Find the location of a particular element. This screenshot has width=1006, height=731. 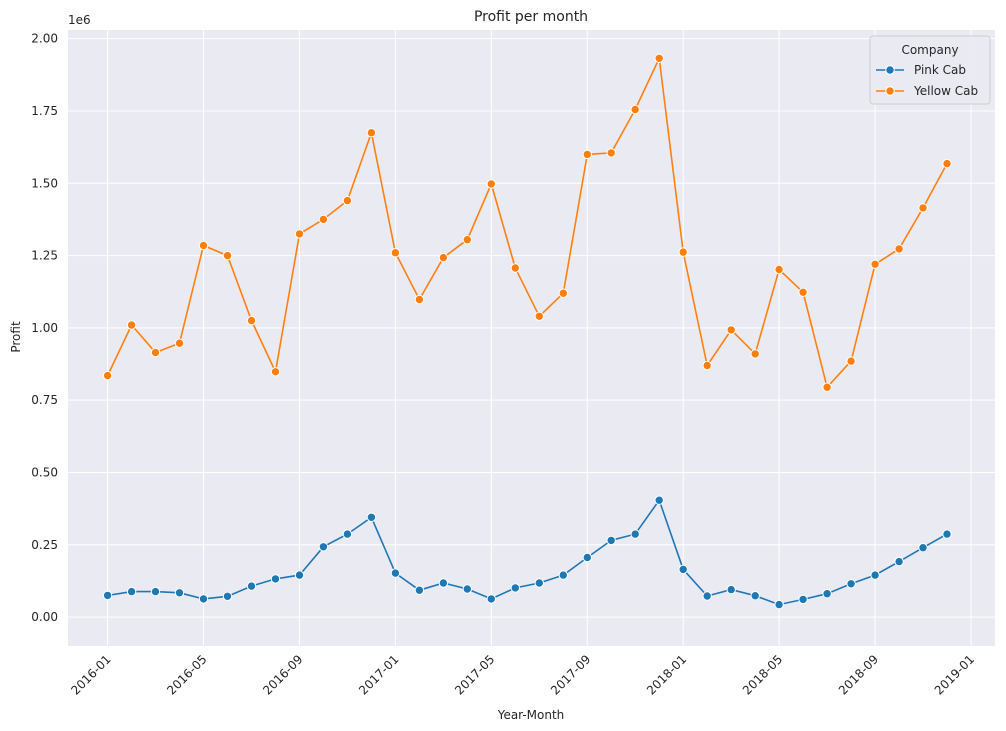

y-tick-label: 2.00 is located at coordinates (44, 39).